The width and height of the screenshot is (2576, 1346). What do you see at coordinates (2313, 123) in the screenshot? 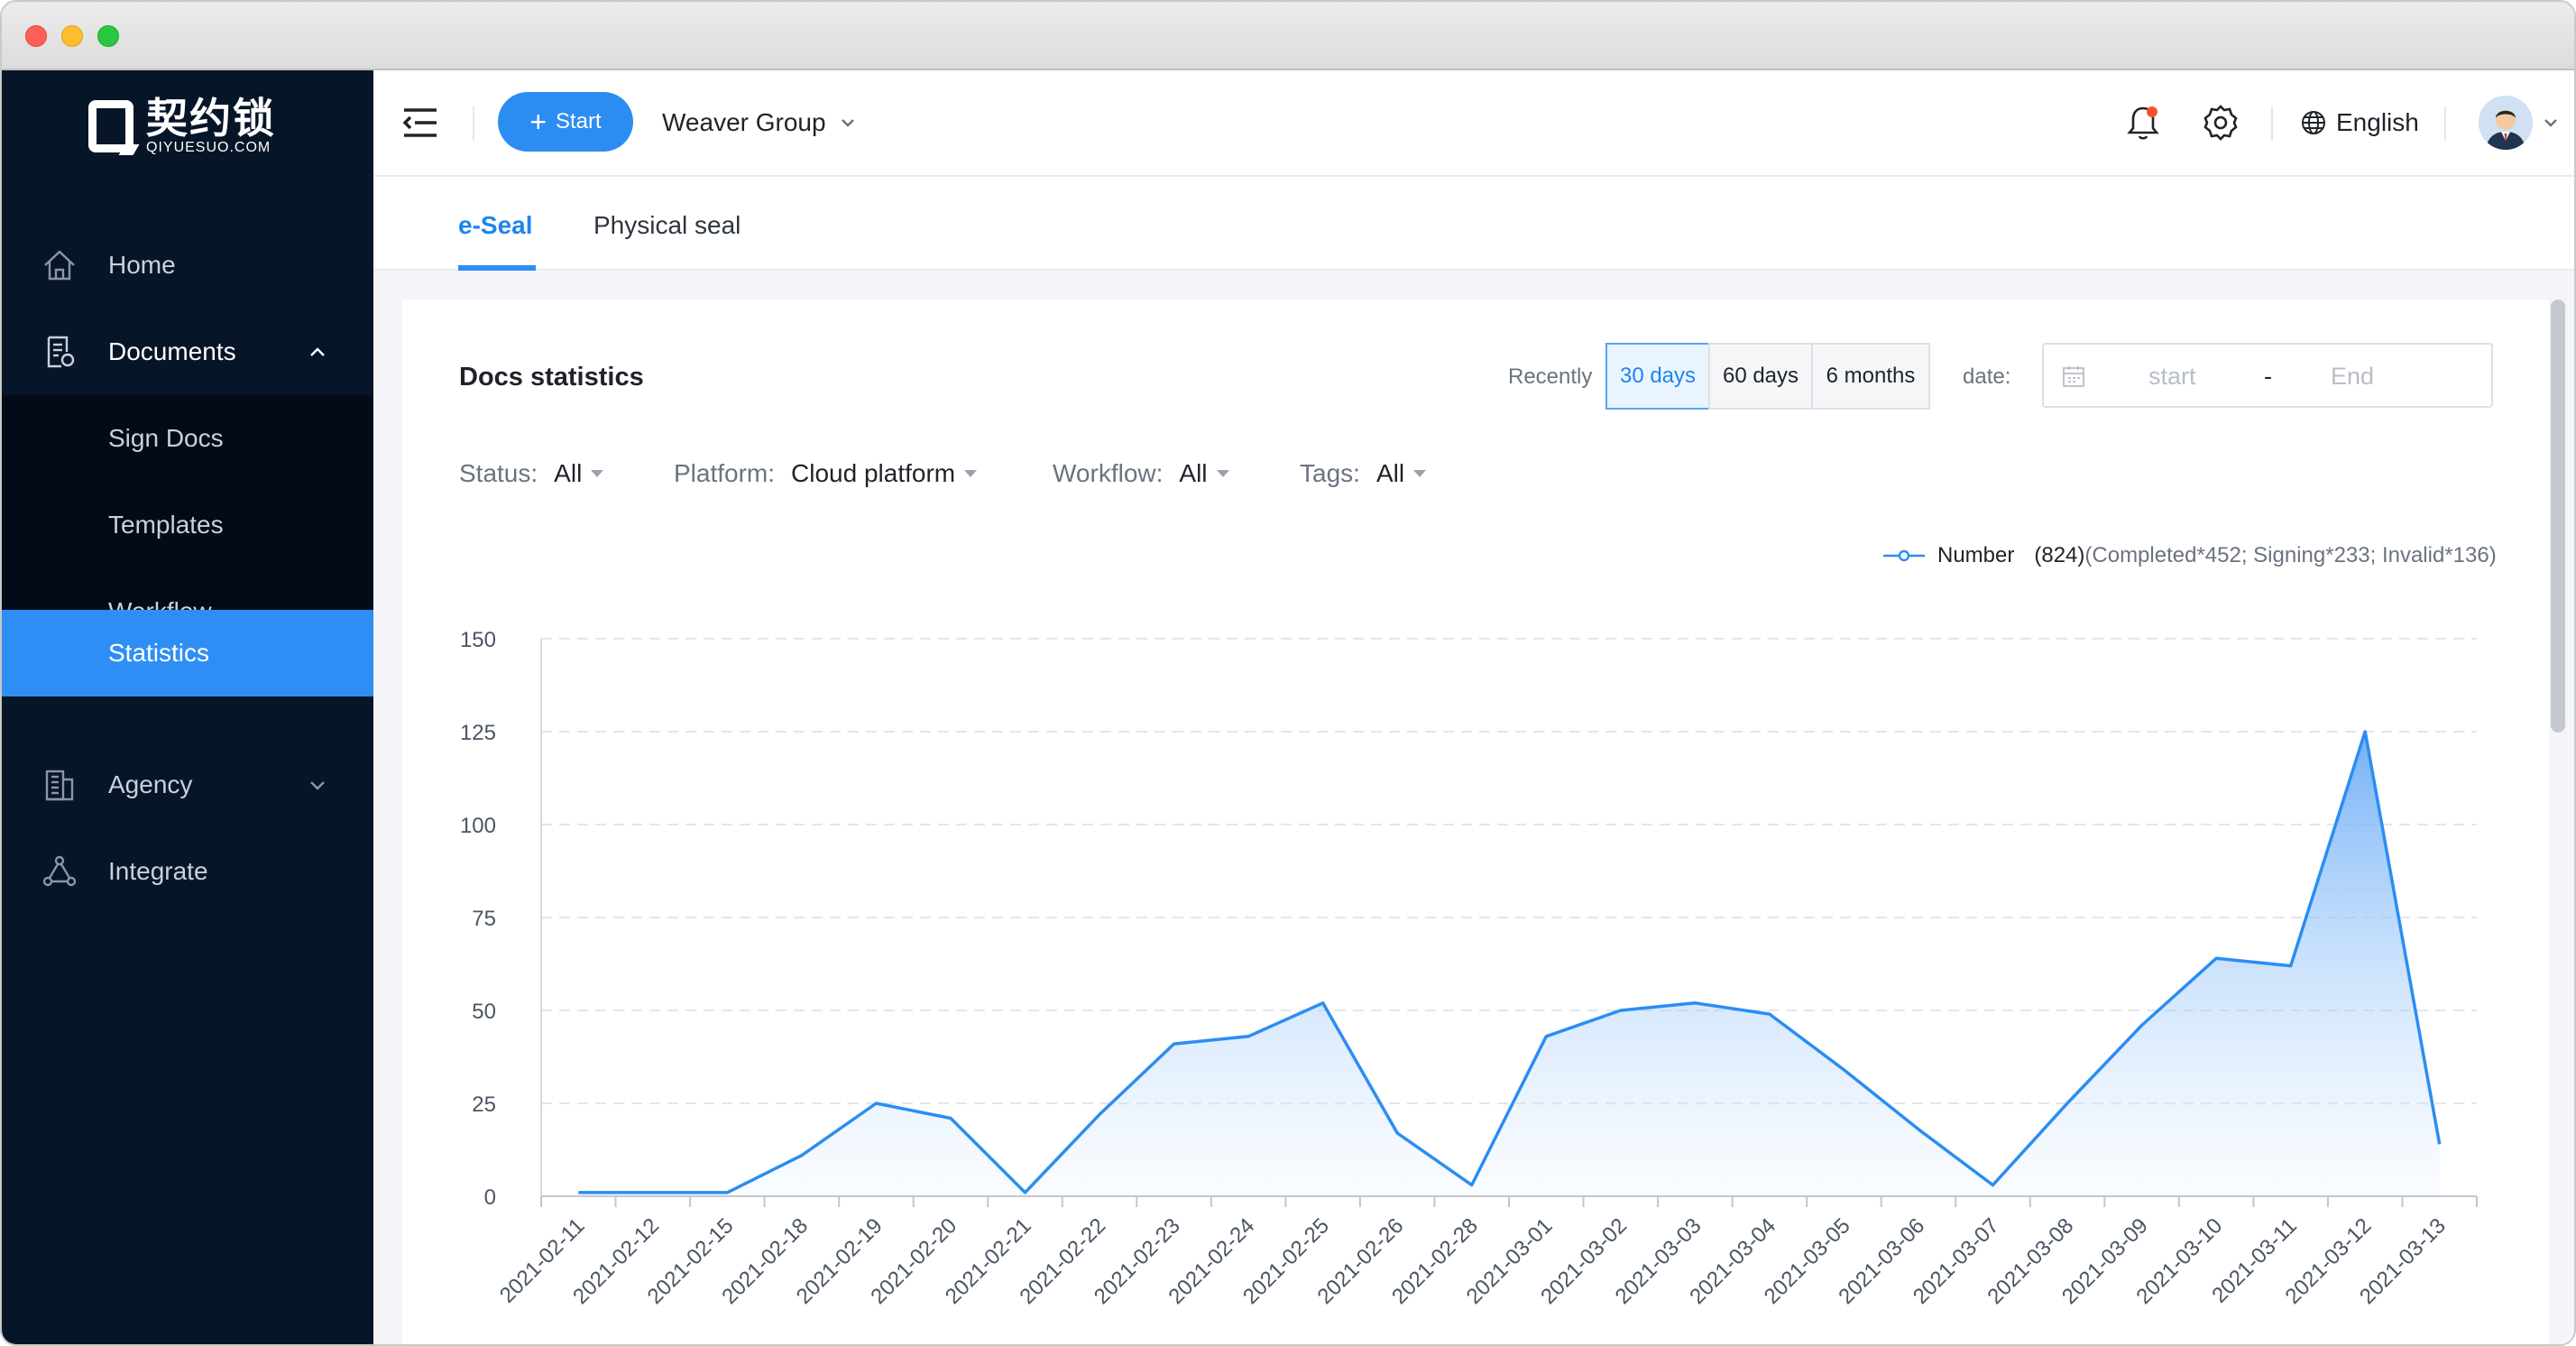
I see `globe-icon` at bounding box center [2313, 123].